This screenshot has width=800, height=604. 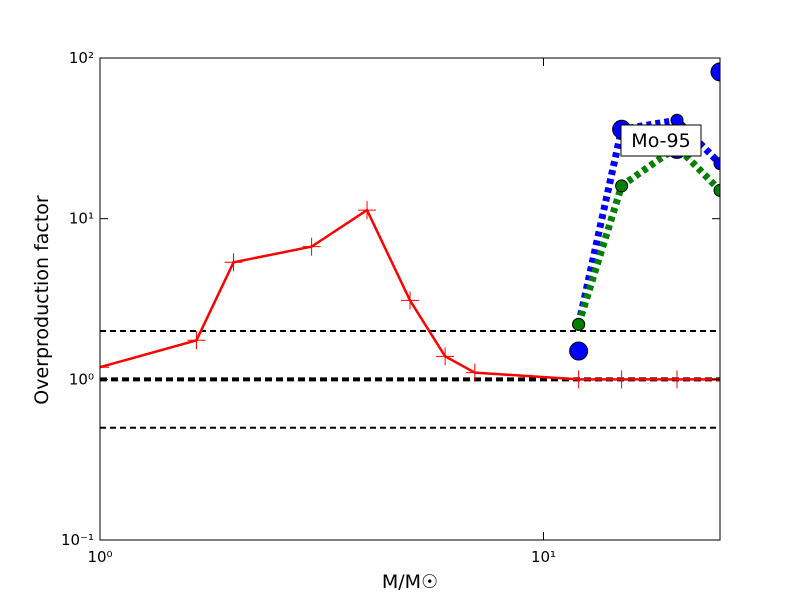 I want to click on x-tick-label: 10⁰, so click(x=99, y=557).